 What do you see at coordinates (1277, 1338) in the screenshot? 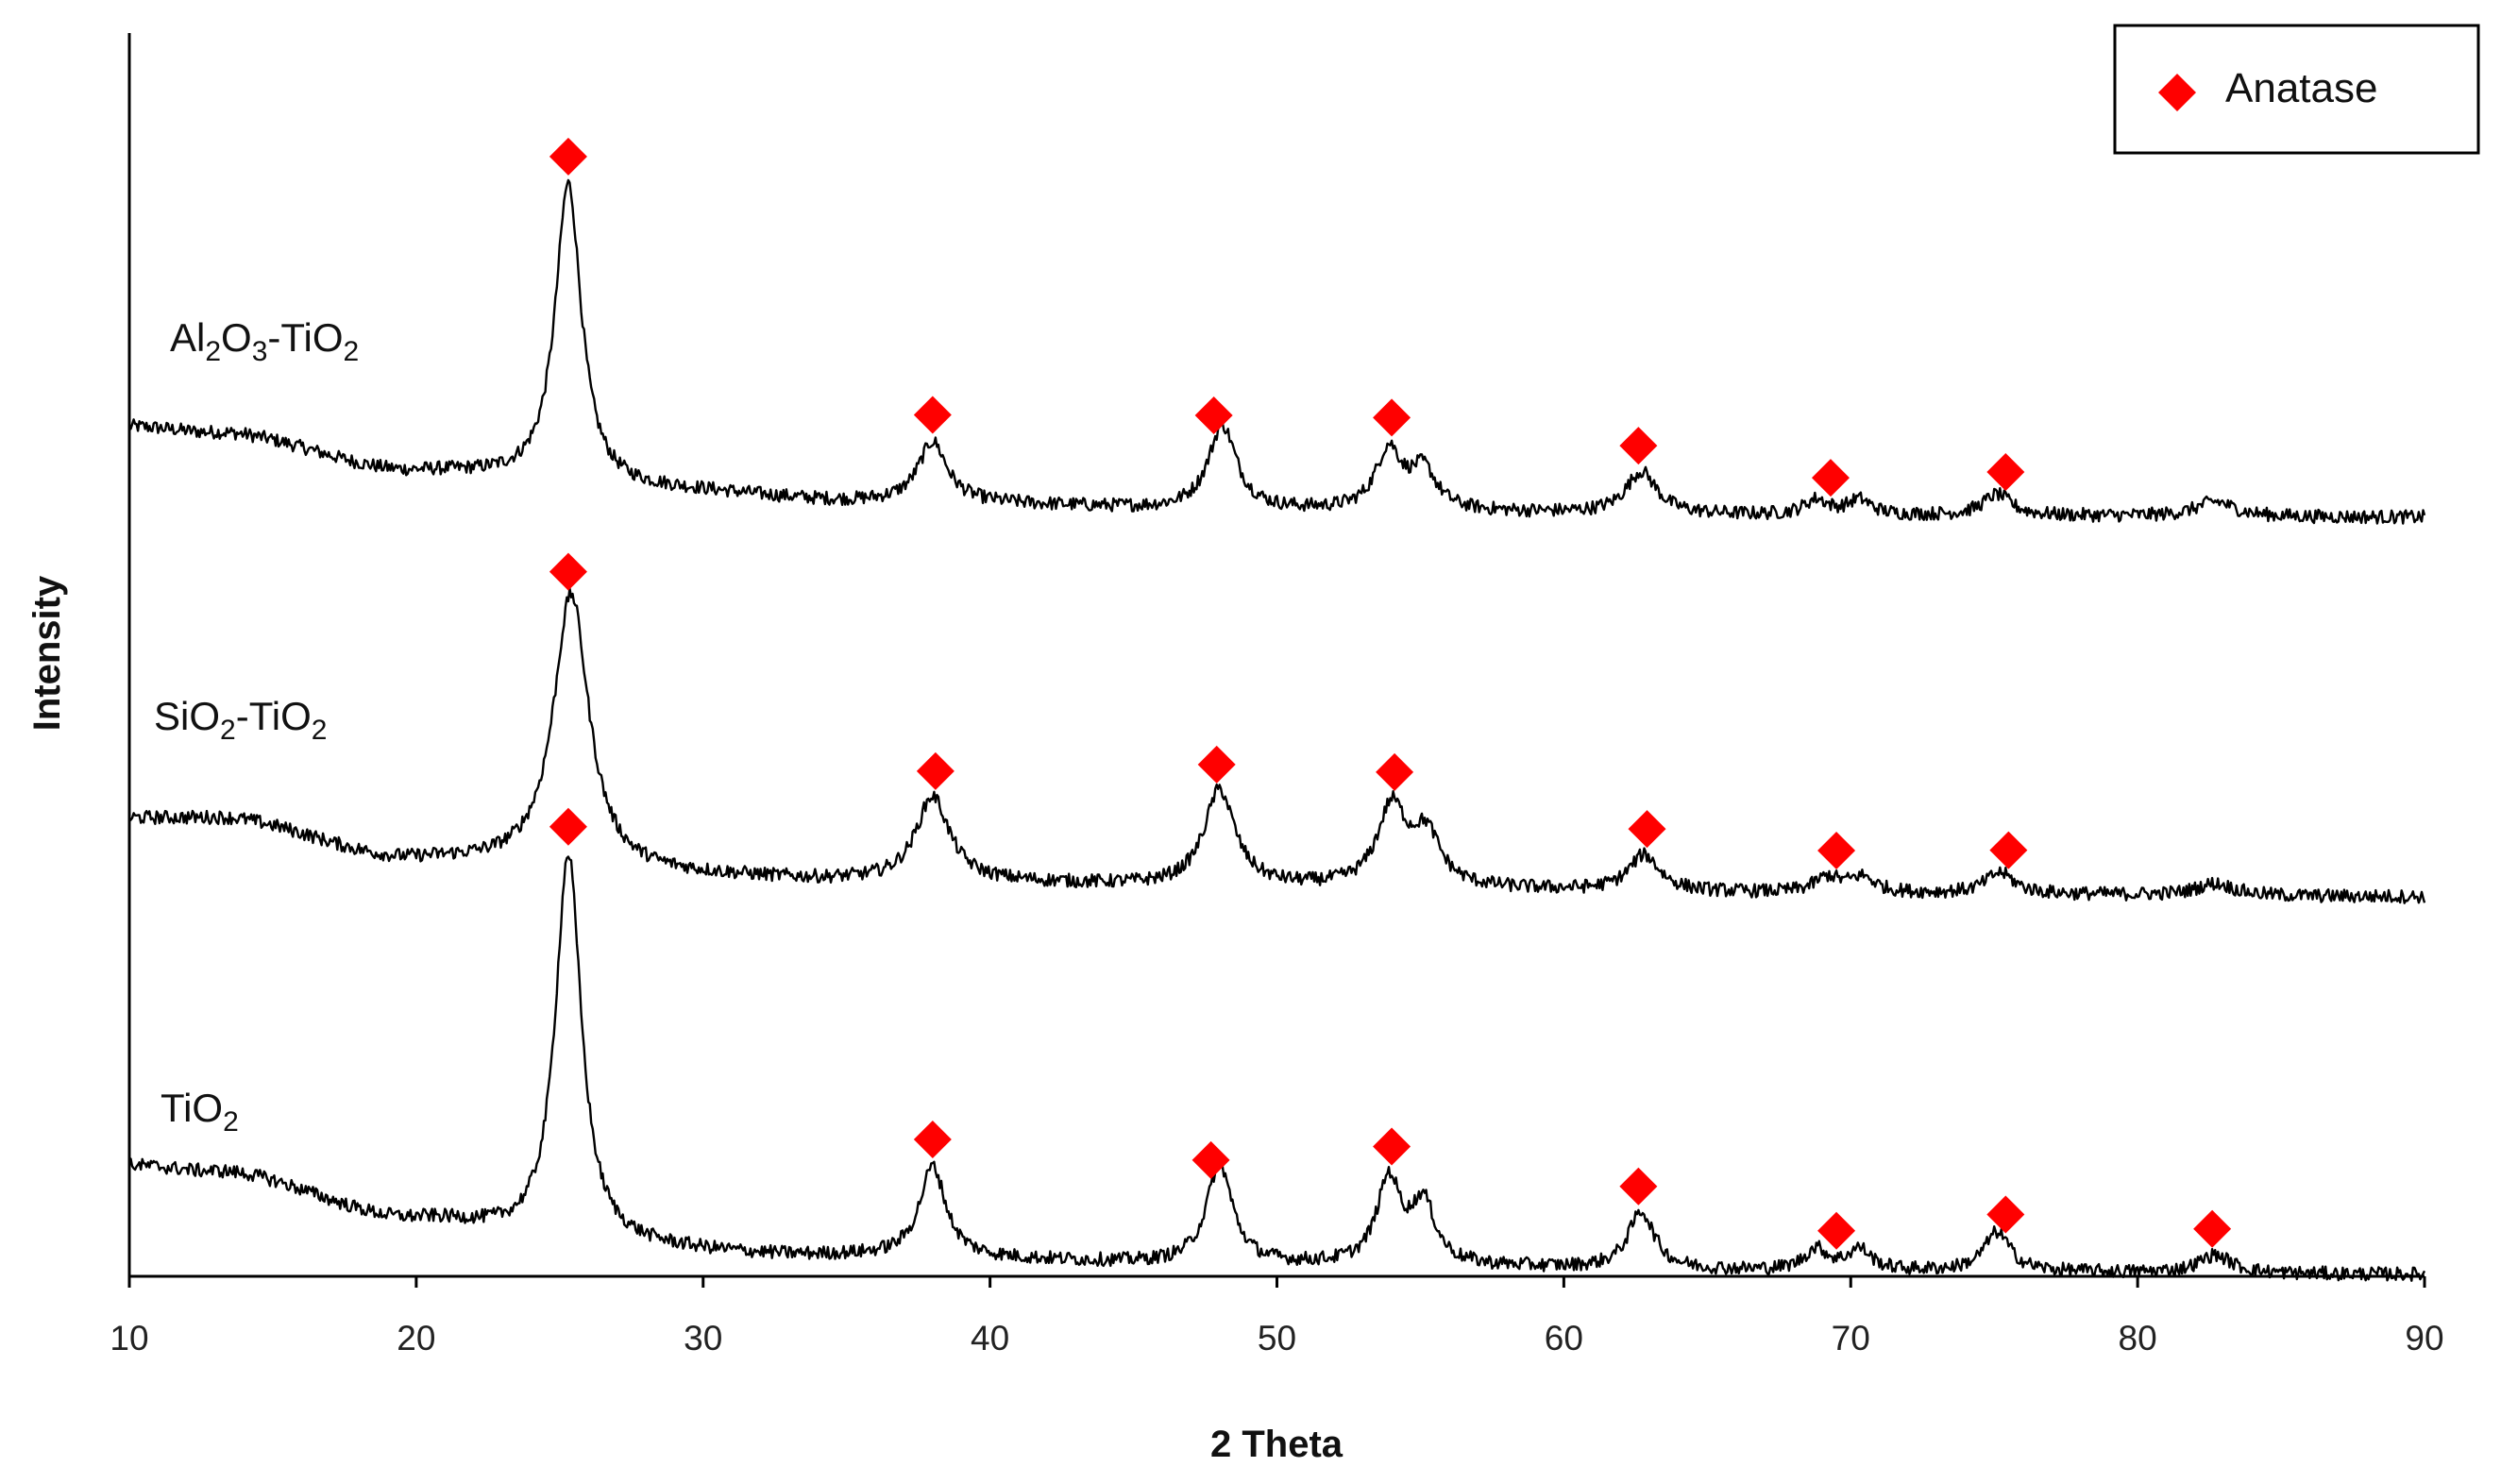
I see `x-tick-label: 50` at bounding box center [1277, 1338].